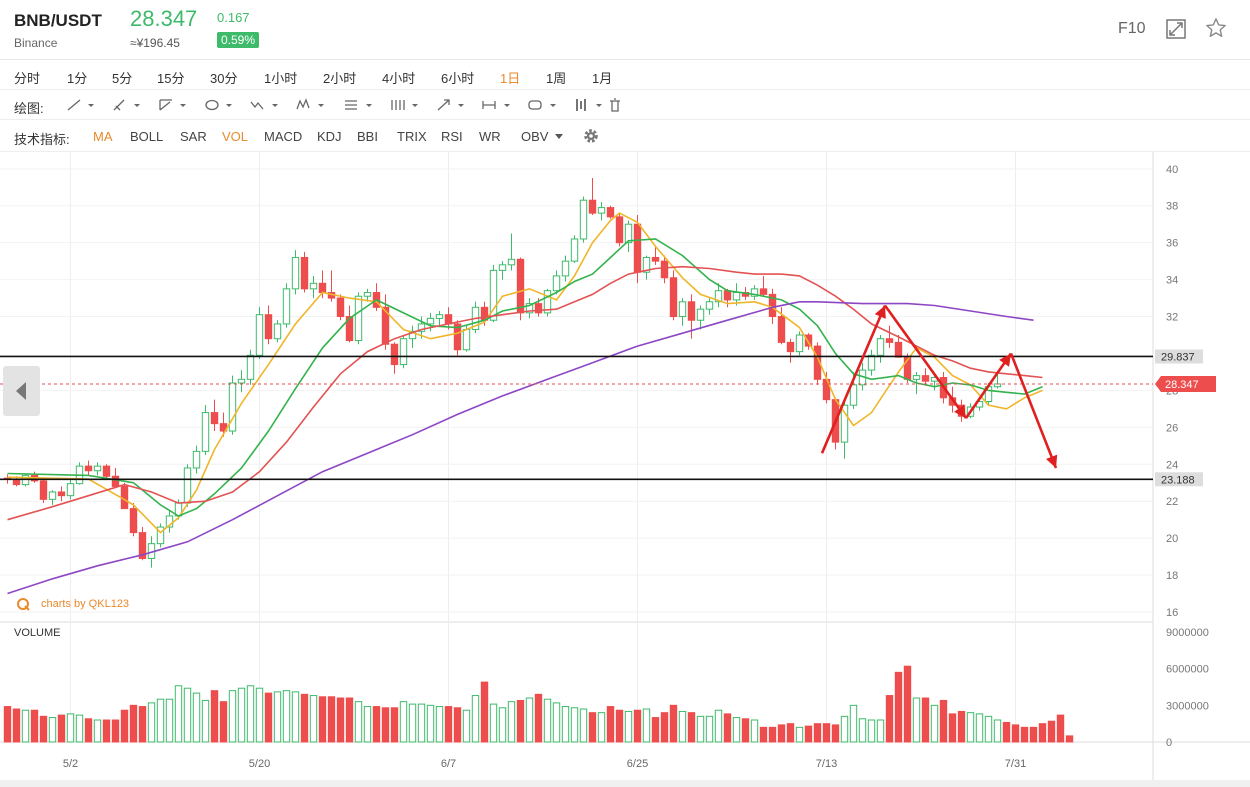 The width and height of the screenshot is (1250, 787). Describe the element at coordinates (219, 105) in the screenshot. I see `shape-tool-icon` at that location.